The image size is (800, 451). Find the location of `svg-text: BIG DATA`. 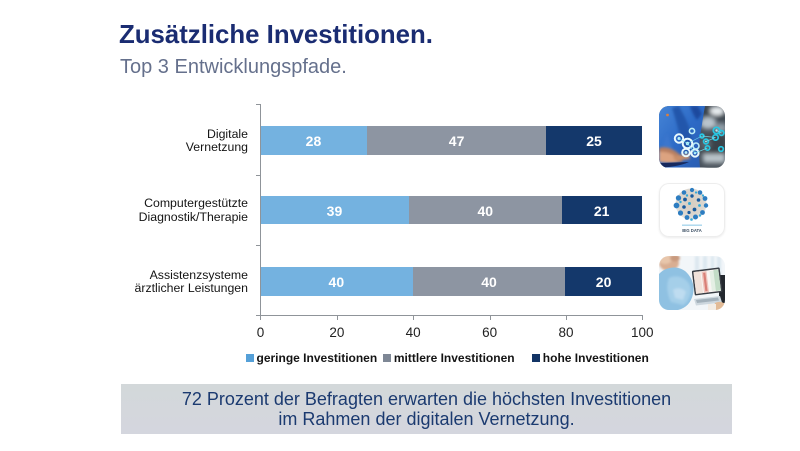

svg-text: BIG DATA is located at coordinates (692, 230).